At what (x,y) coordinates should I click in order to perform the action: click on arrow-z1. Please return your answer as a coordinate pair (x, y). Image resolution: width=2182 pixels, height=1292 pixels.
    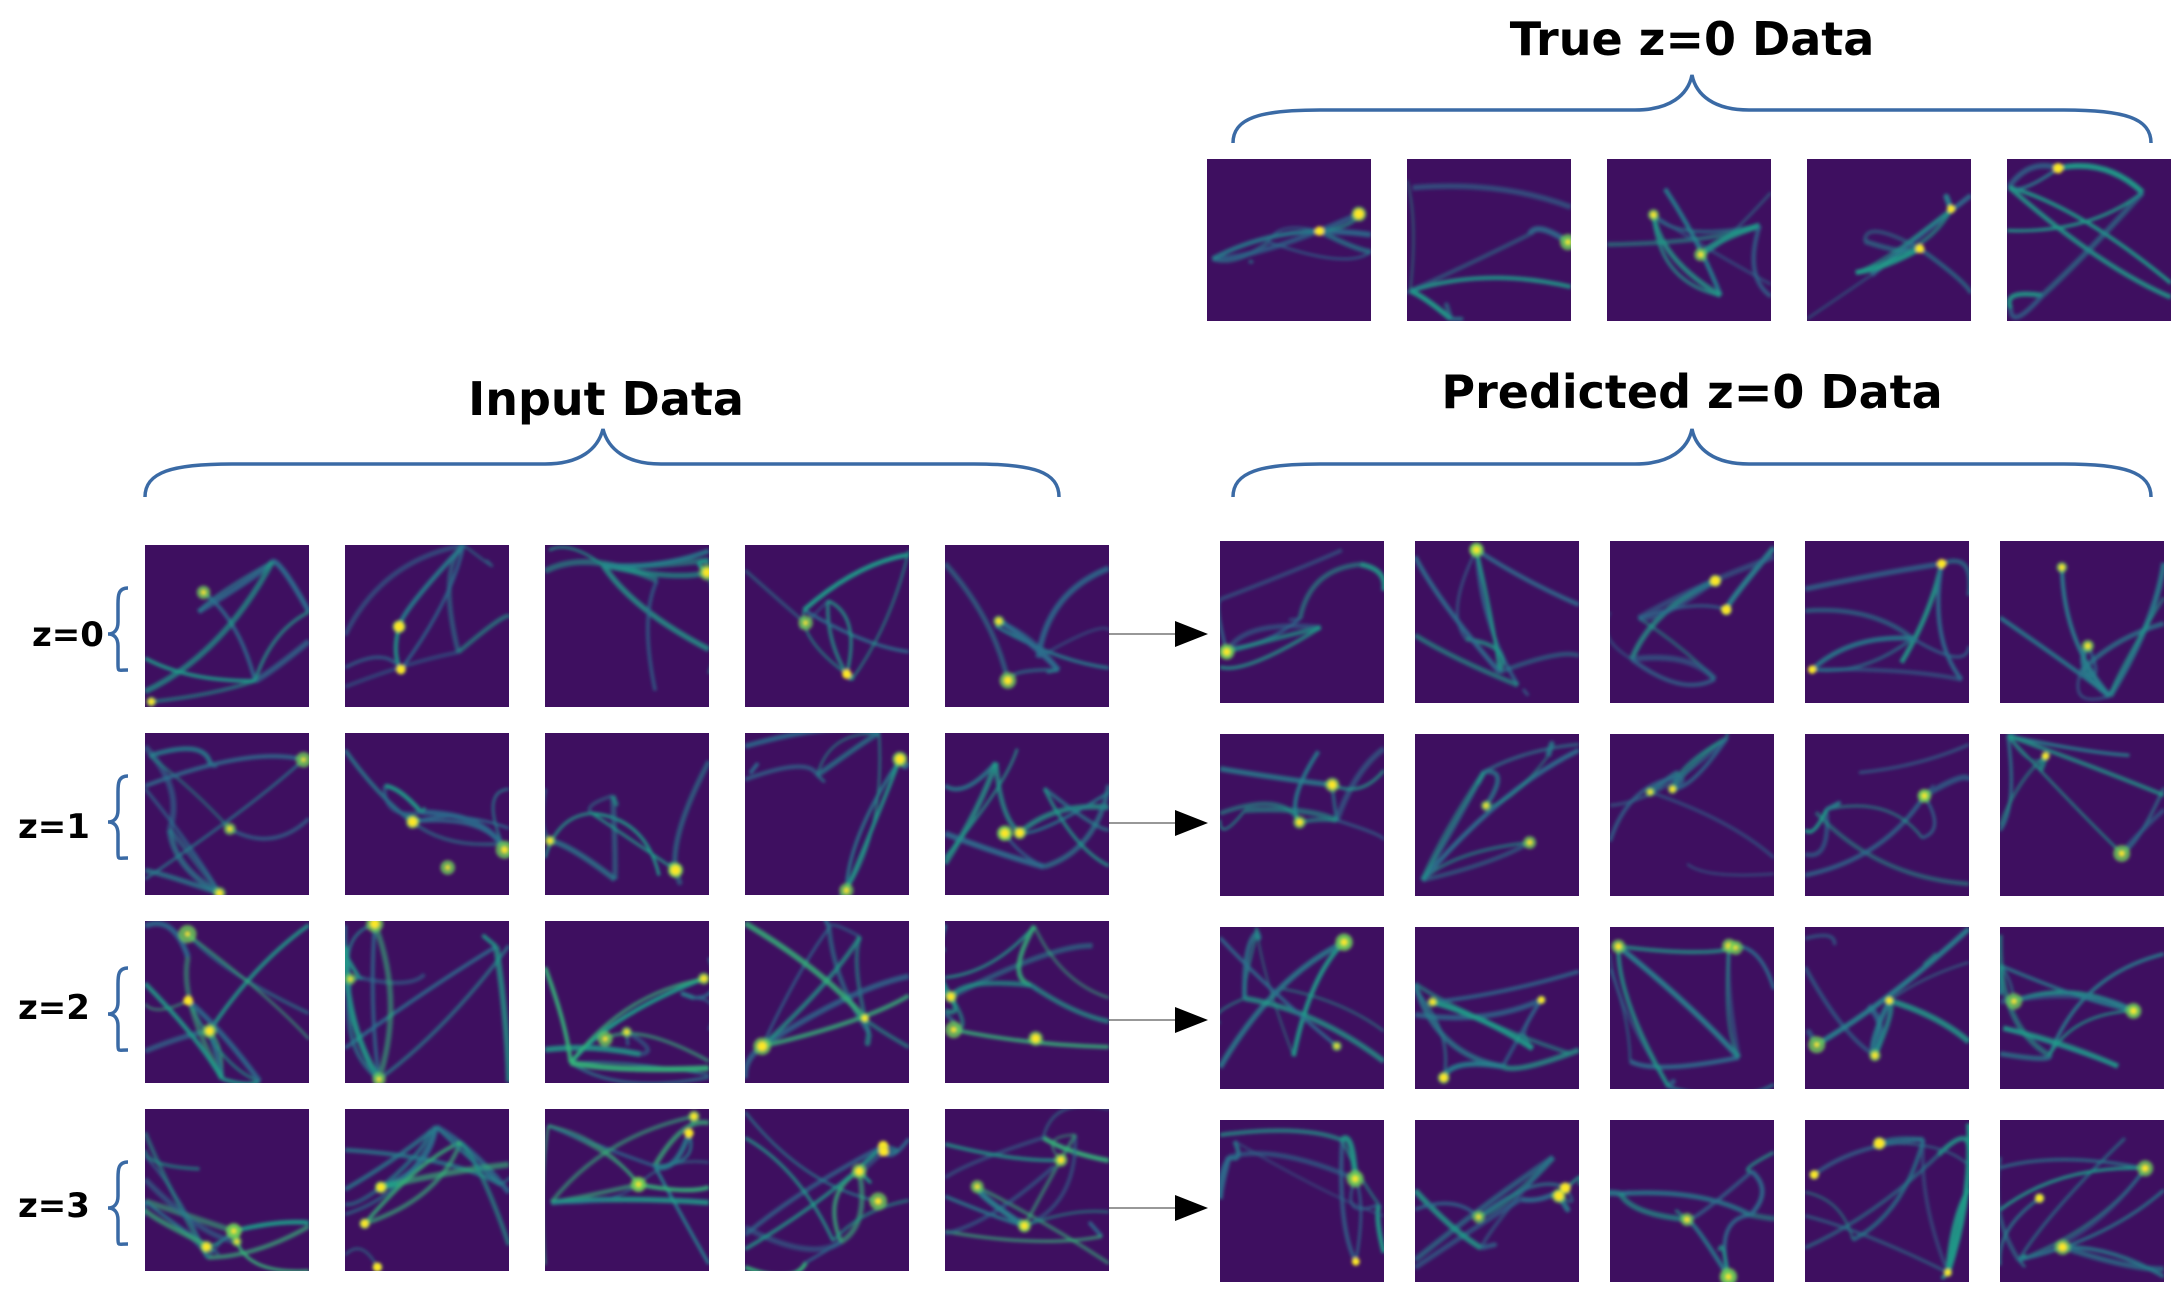
    Looking at the image, I should click on (1158, 823).